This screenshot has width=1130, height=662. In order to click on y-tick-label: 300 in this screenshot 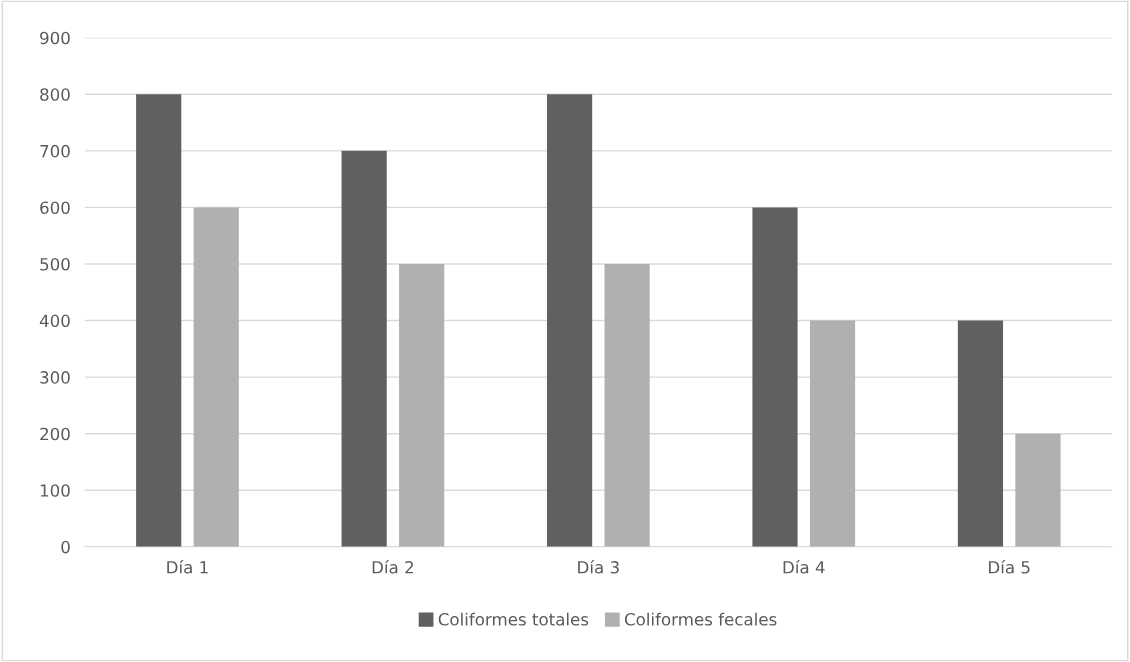, I will do `click(55, 377)`.